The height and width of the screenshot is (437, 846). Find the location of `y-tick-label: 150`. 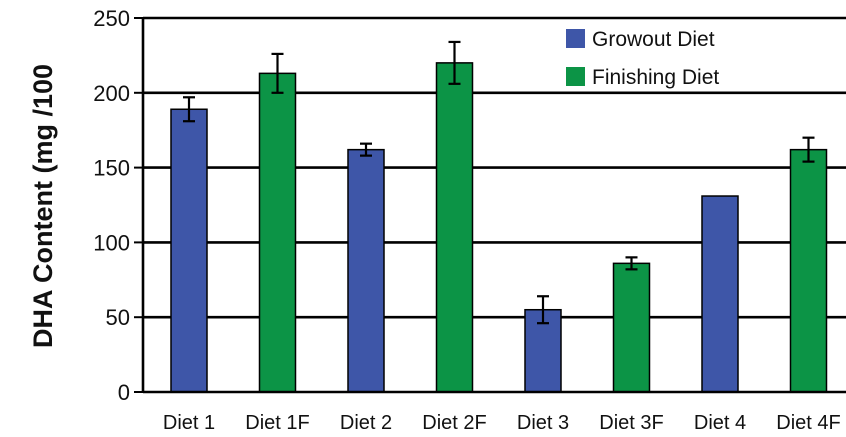

y-tick-label: 150 is located at coordinates (111, 168).